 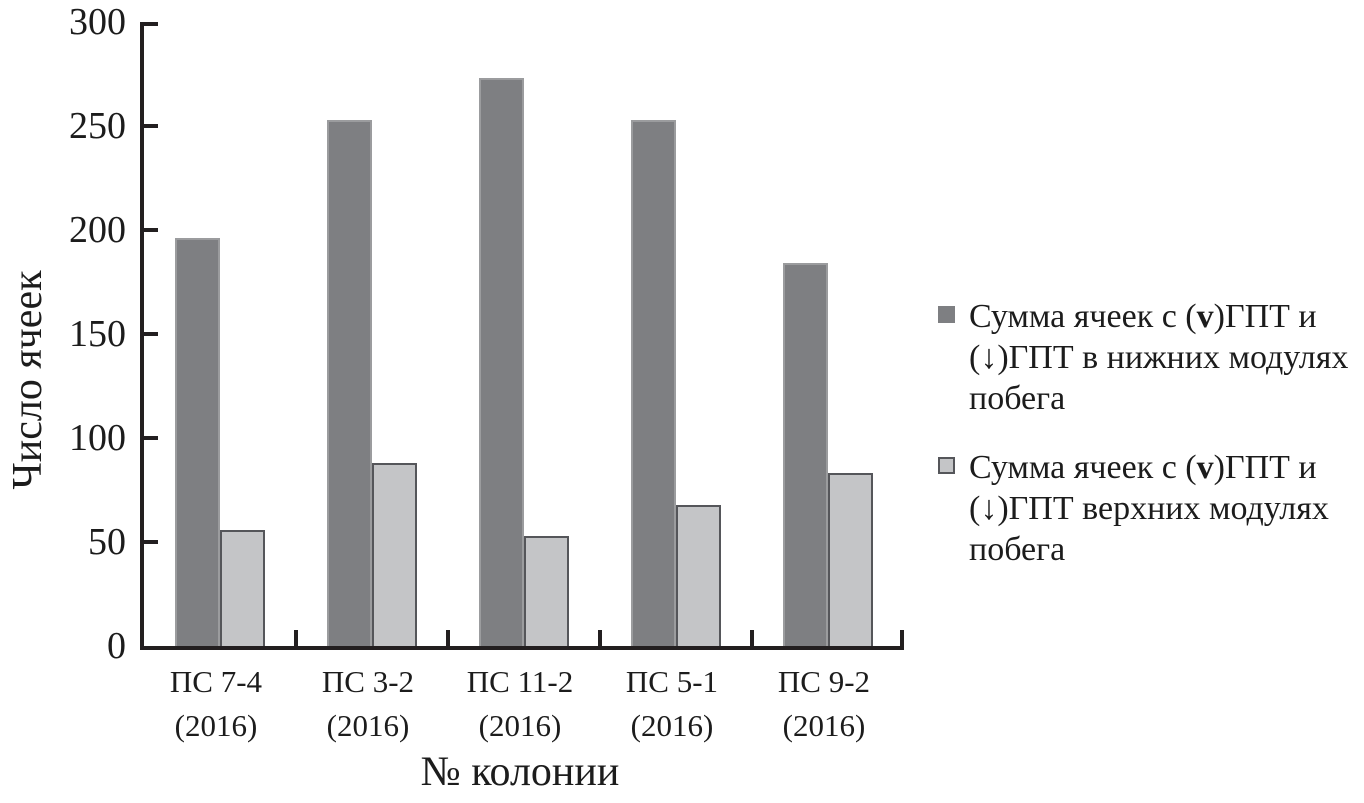 I want to click on x-axis-tick-label: ПС 7-4 (2016), so click(x=216, y=704).